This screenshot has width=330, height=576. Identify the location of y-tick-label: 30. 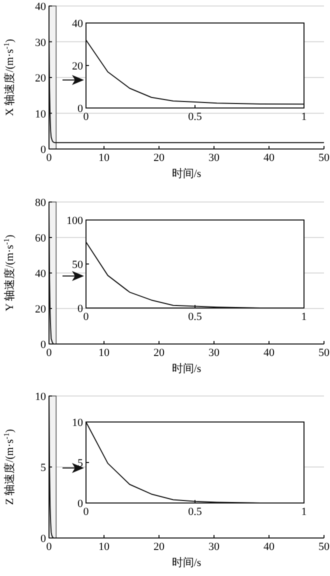
(40, 42).